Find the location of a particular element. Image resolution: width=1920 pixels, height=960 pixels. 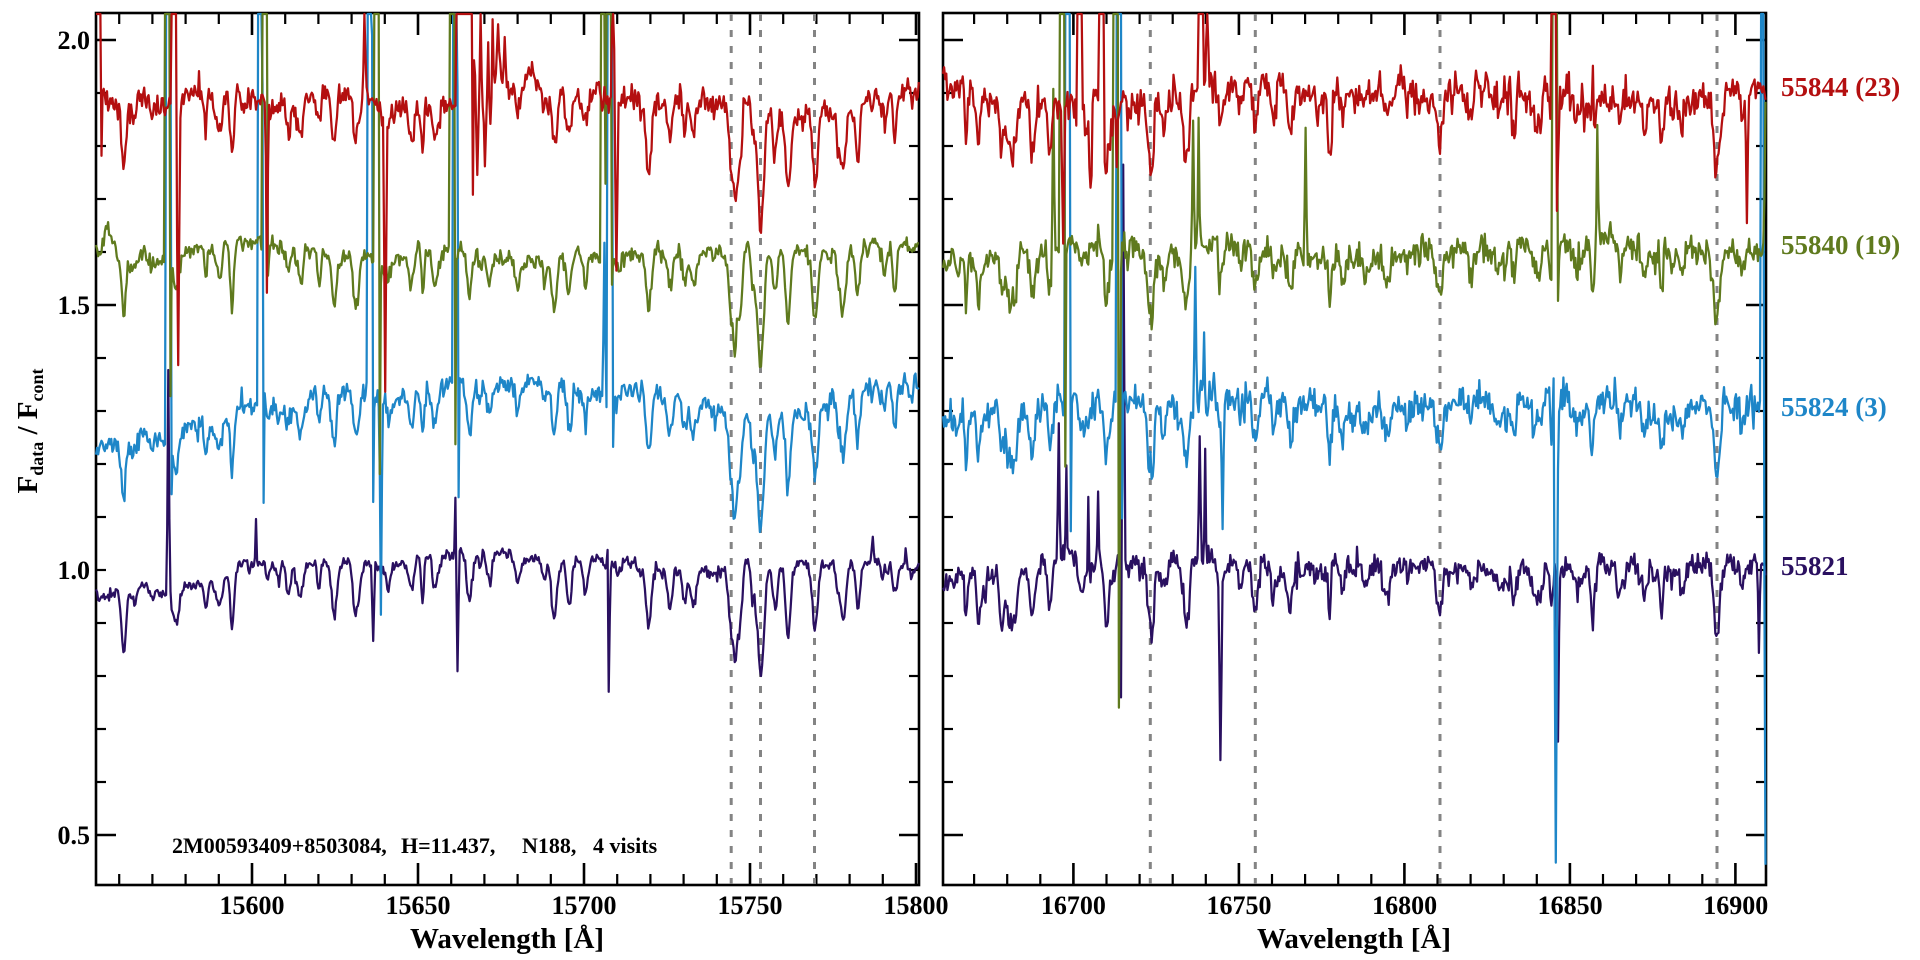

svg-text: 15600 is located at coordinates (252, 905).